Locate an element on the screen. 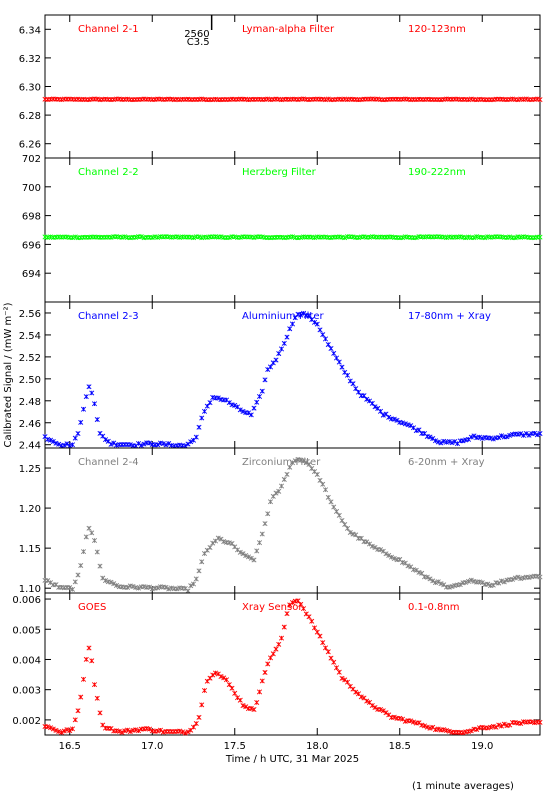 This screenshot has height=800, width=550. x-tick-label: 16.5 is located at coordinates (70, 746).